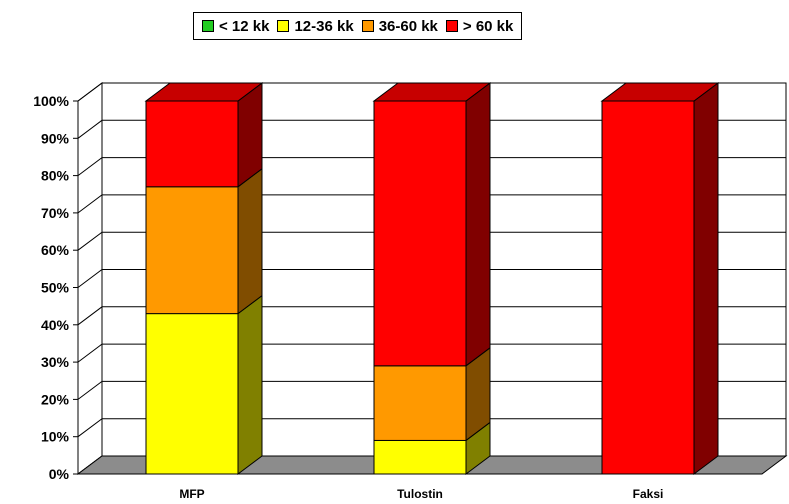 Image resolution: width=789 pixels, height=504 pixels. I want to click on y-tick-label: 30%, so click(55, 362).